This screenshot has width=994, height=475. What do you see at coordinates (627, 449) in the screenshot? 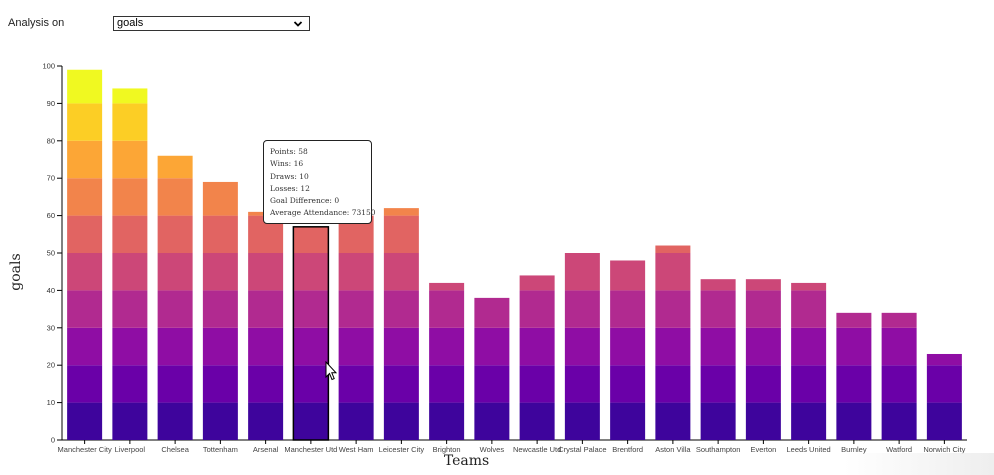
I see `x-tick-label: Brentford` at bounding box center [627, 449].